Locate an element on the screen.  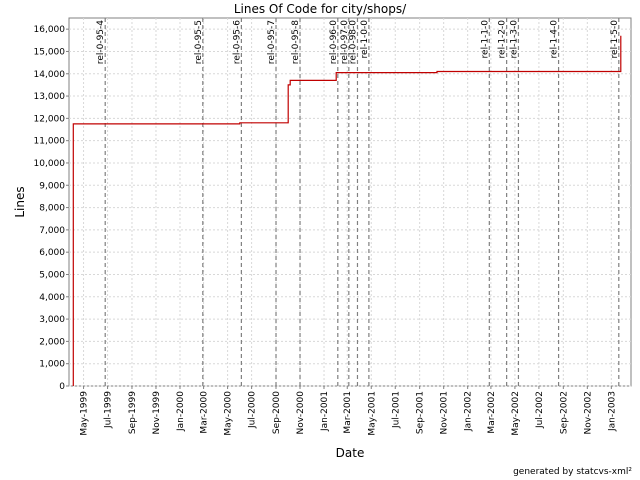
y-tick-label: 15,000 is located at coordinates (50, 52).